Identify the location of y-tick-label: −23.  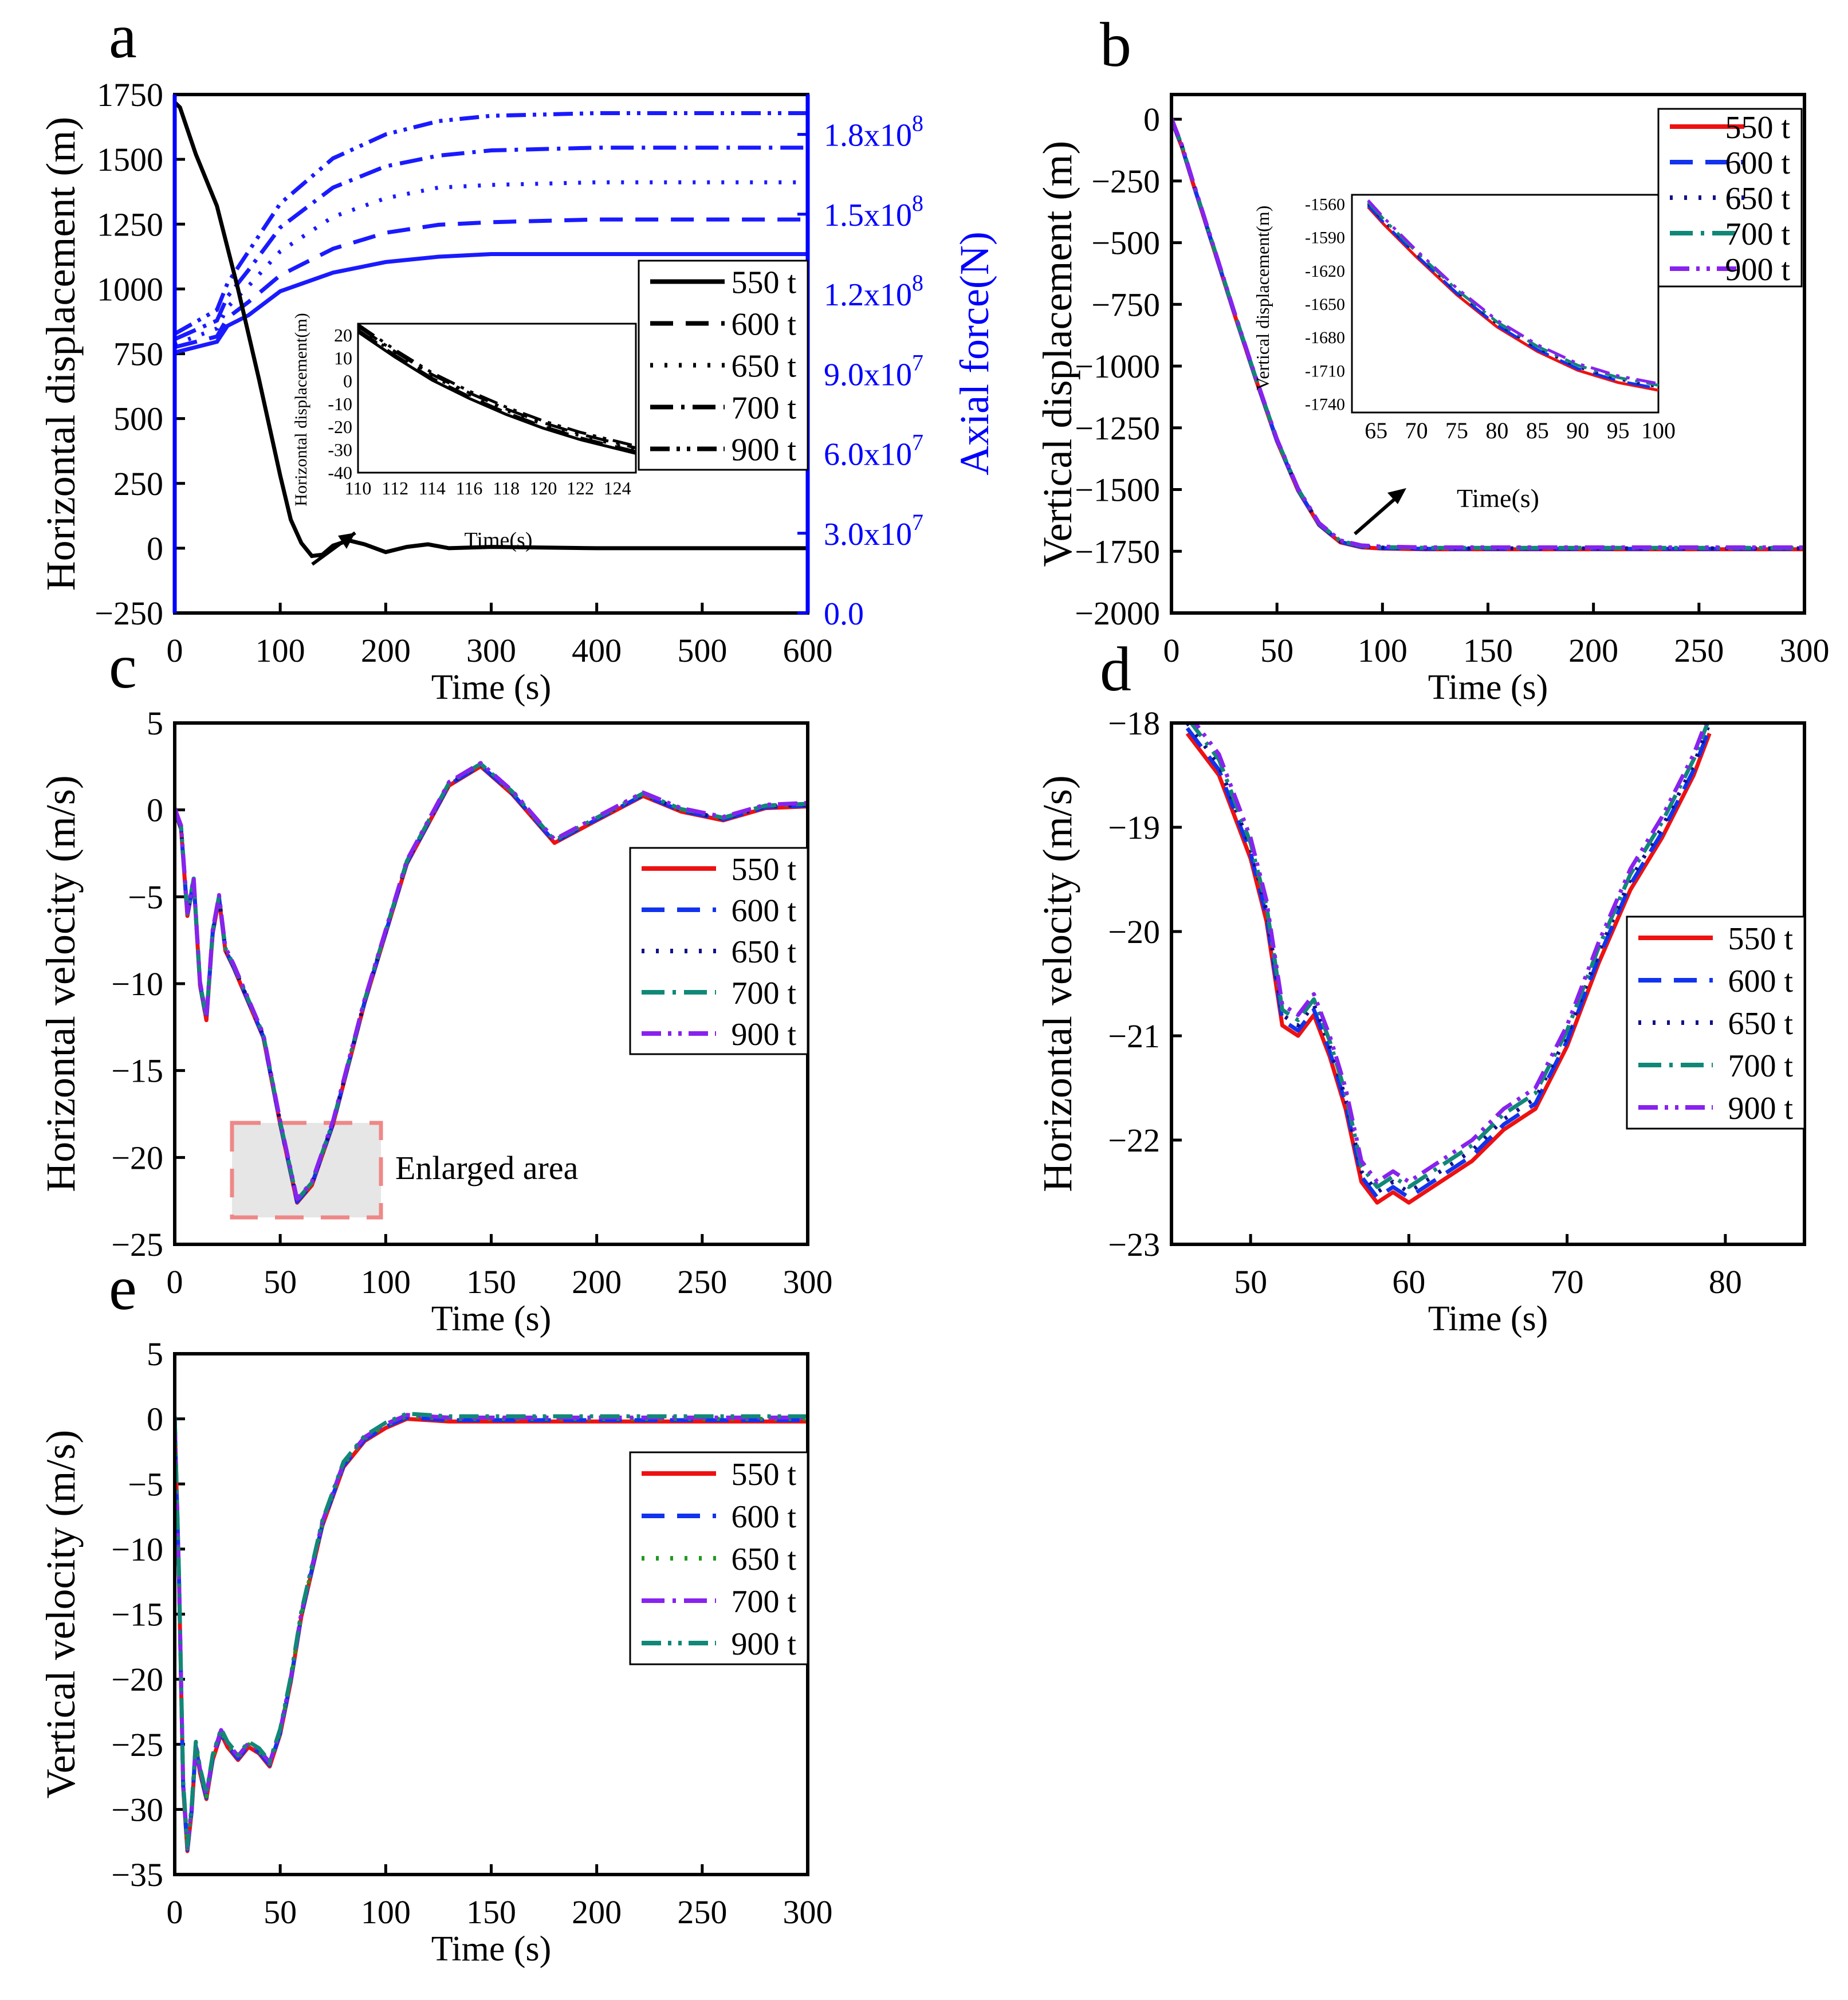
(1134, 1244).